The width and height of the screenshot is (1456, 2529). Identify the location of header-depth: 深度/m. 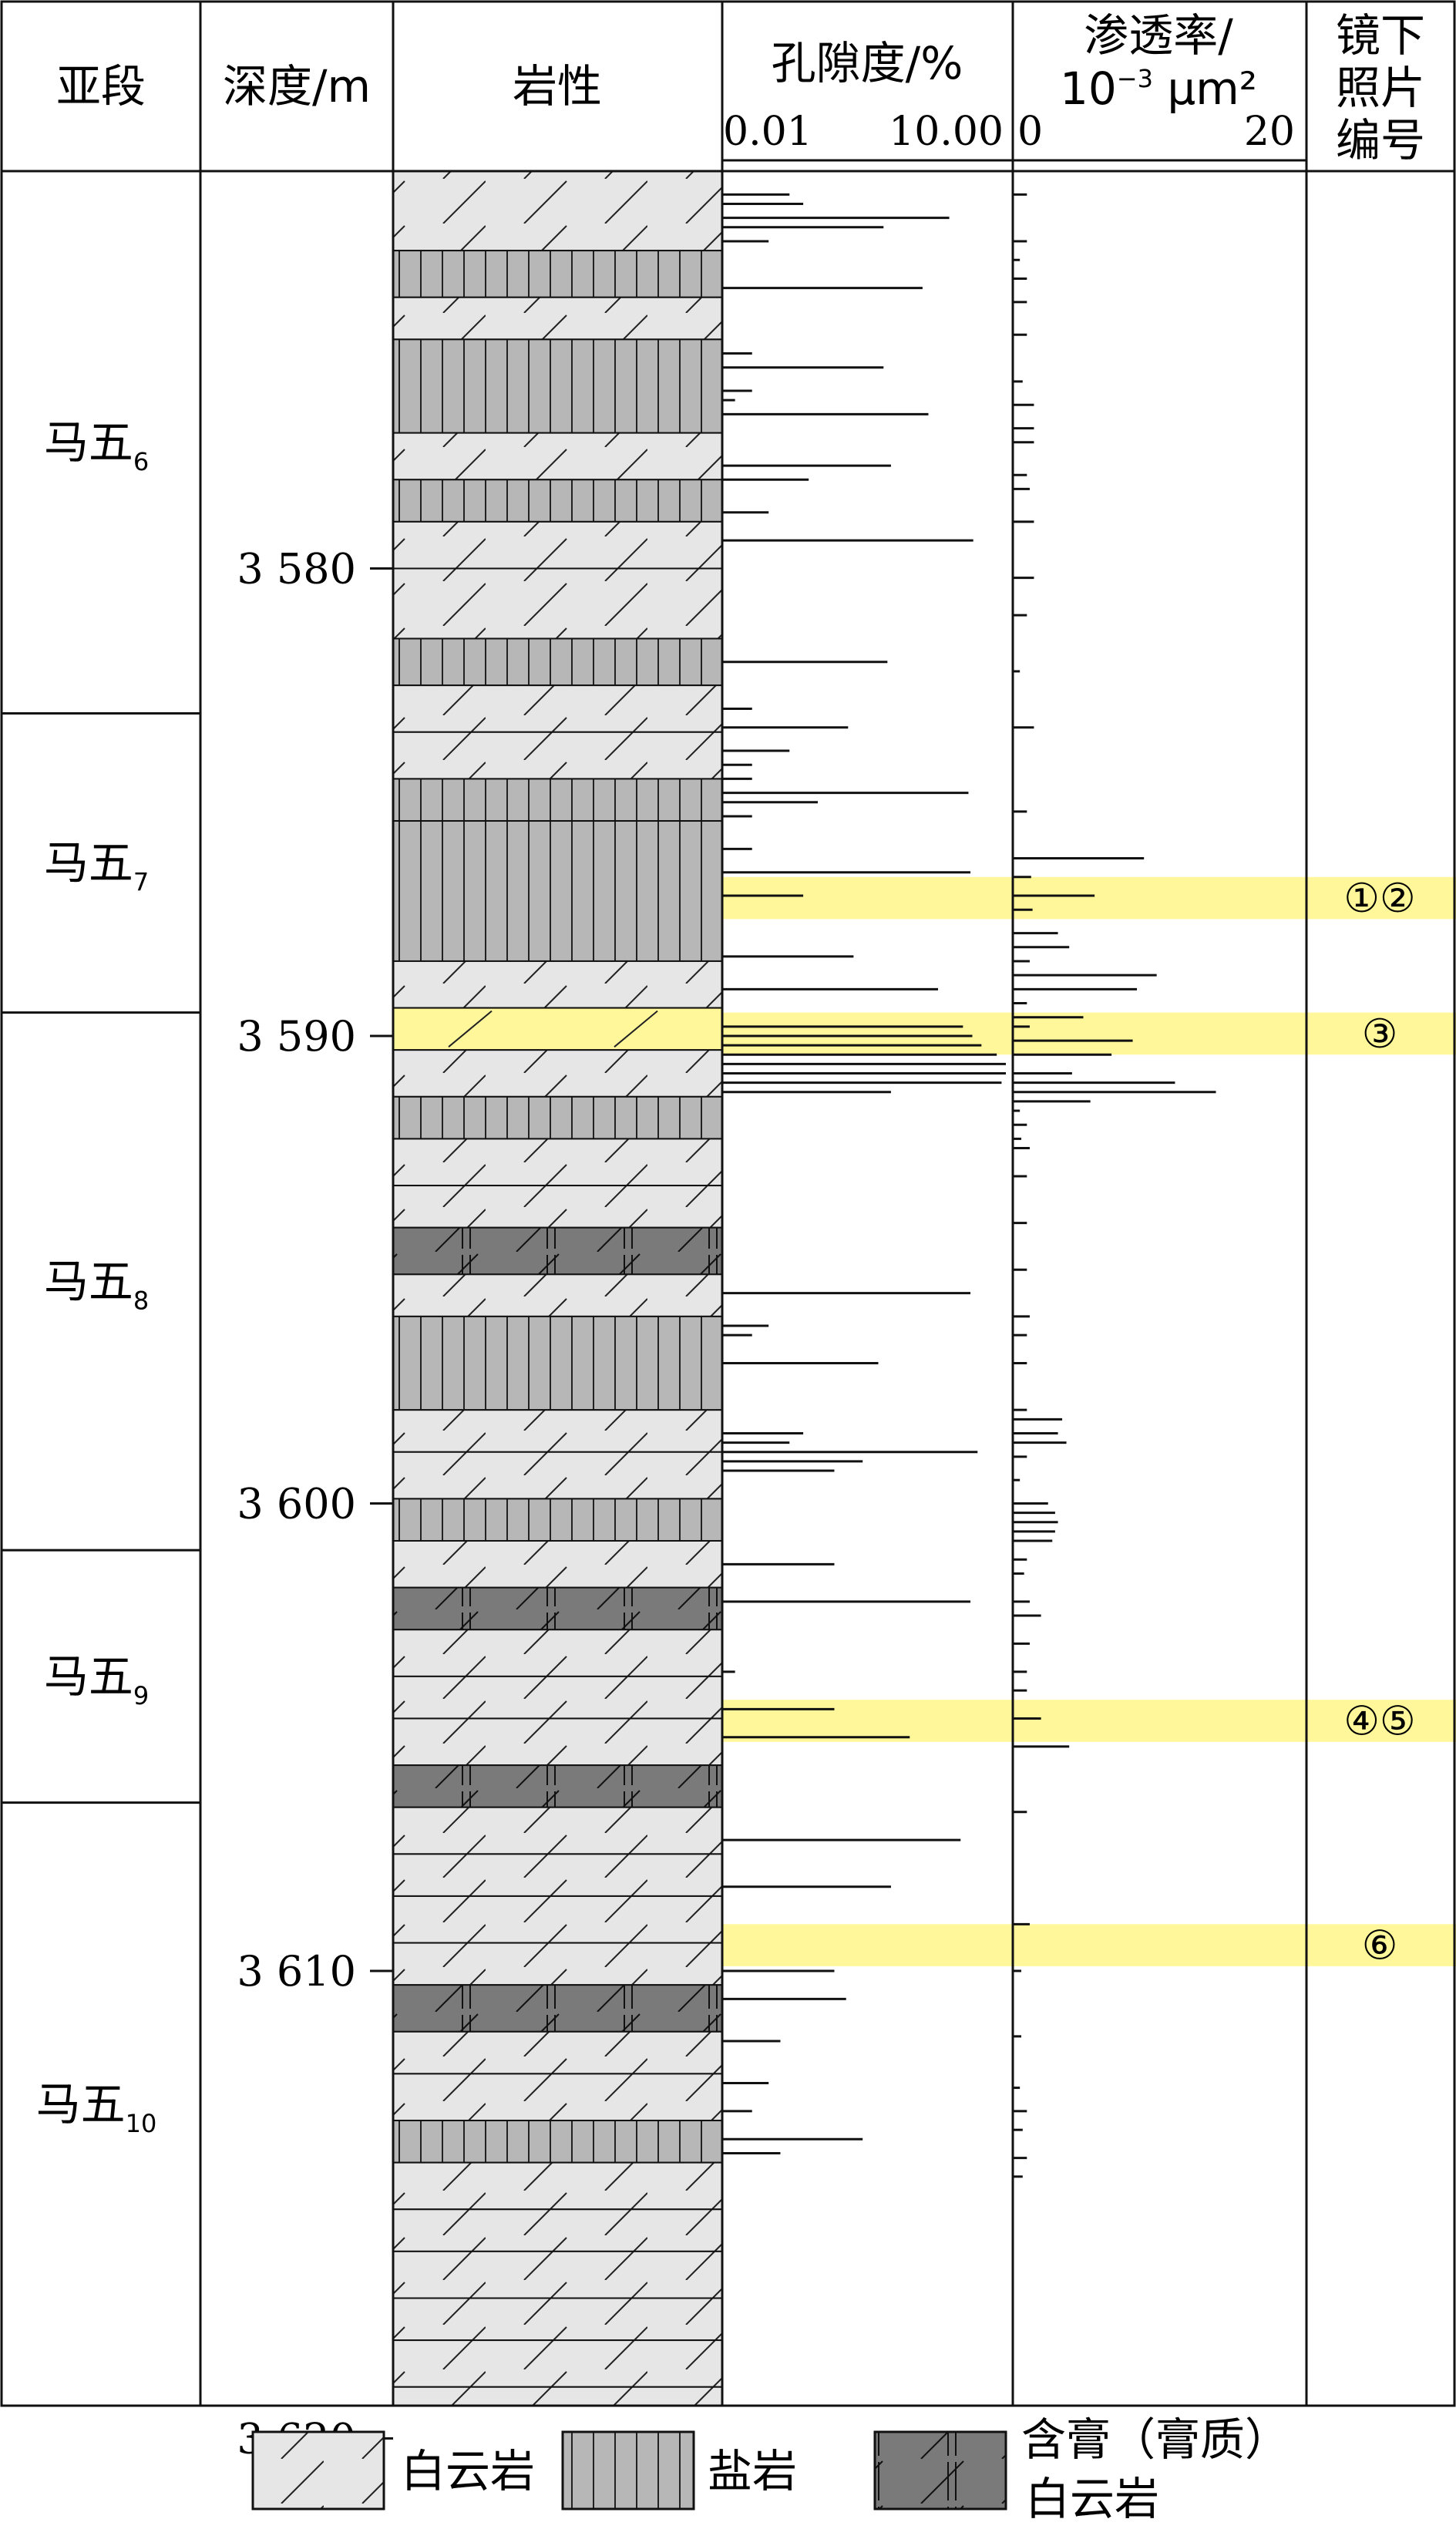
(297, 86).